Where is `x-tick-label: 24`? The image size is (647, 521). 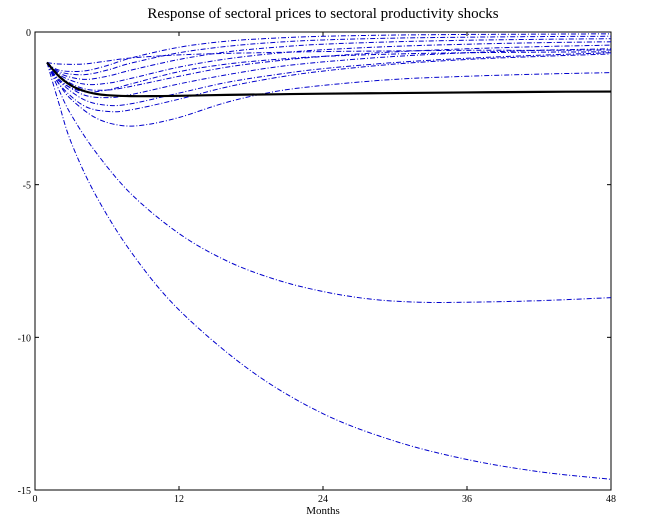 x-tick-label: 24 is located at coordinates (323, 499).